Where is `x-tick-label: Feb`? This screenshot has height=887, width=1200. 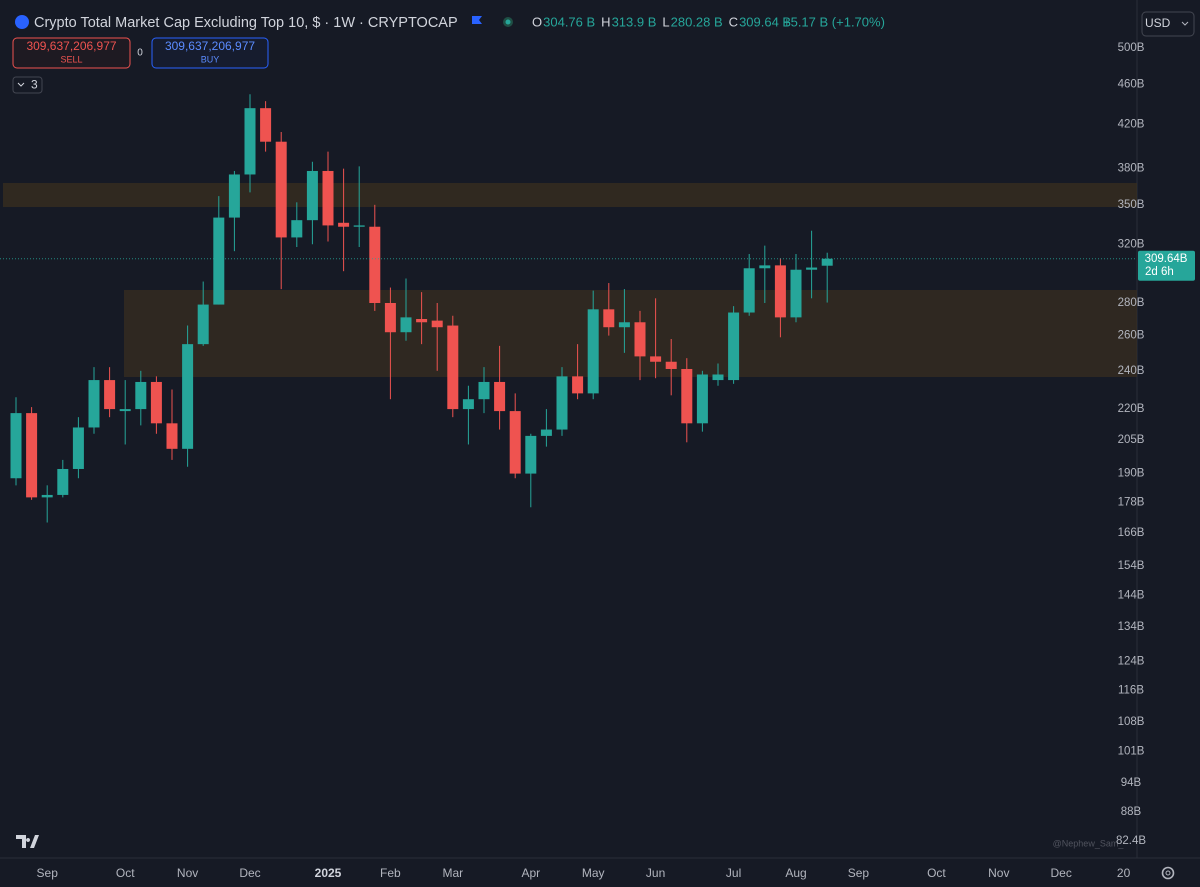
x-tick-label: Feb is located at coordinates (390, 873).